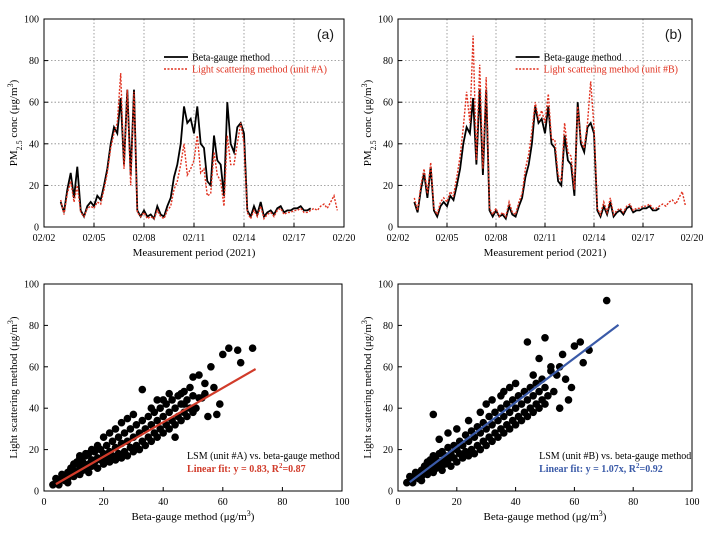 The height and width of the screenshot is (539, 706). I want to click on legend-label: Beta-gauge method, so click(231, 58).